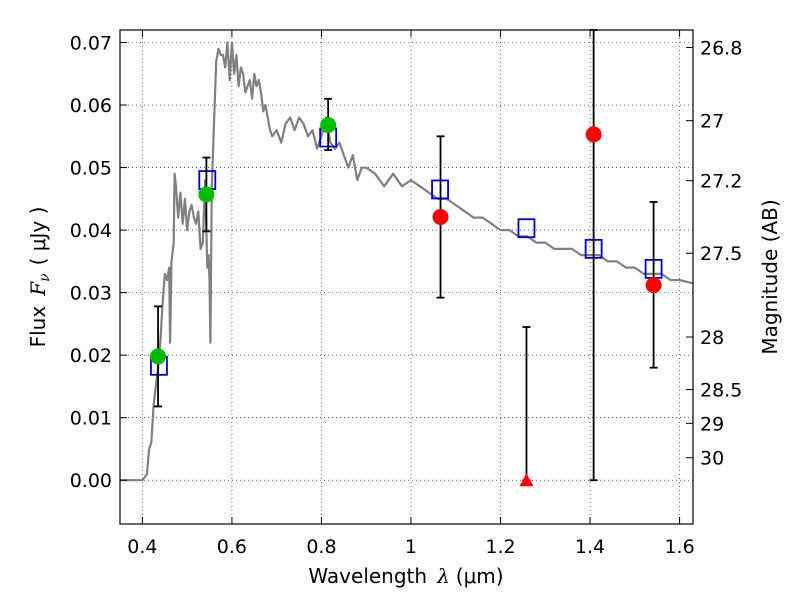 Image resolution: width=800 pixels, height=600 pixels. Describe the element at coordinates (91, 294) in the screenshot. I see `y-tick-label: 0.03` at that location.